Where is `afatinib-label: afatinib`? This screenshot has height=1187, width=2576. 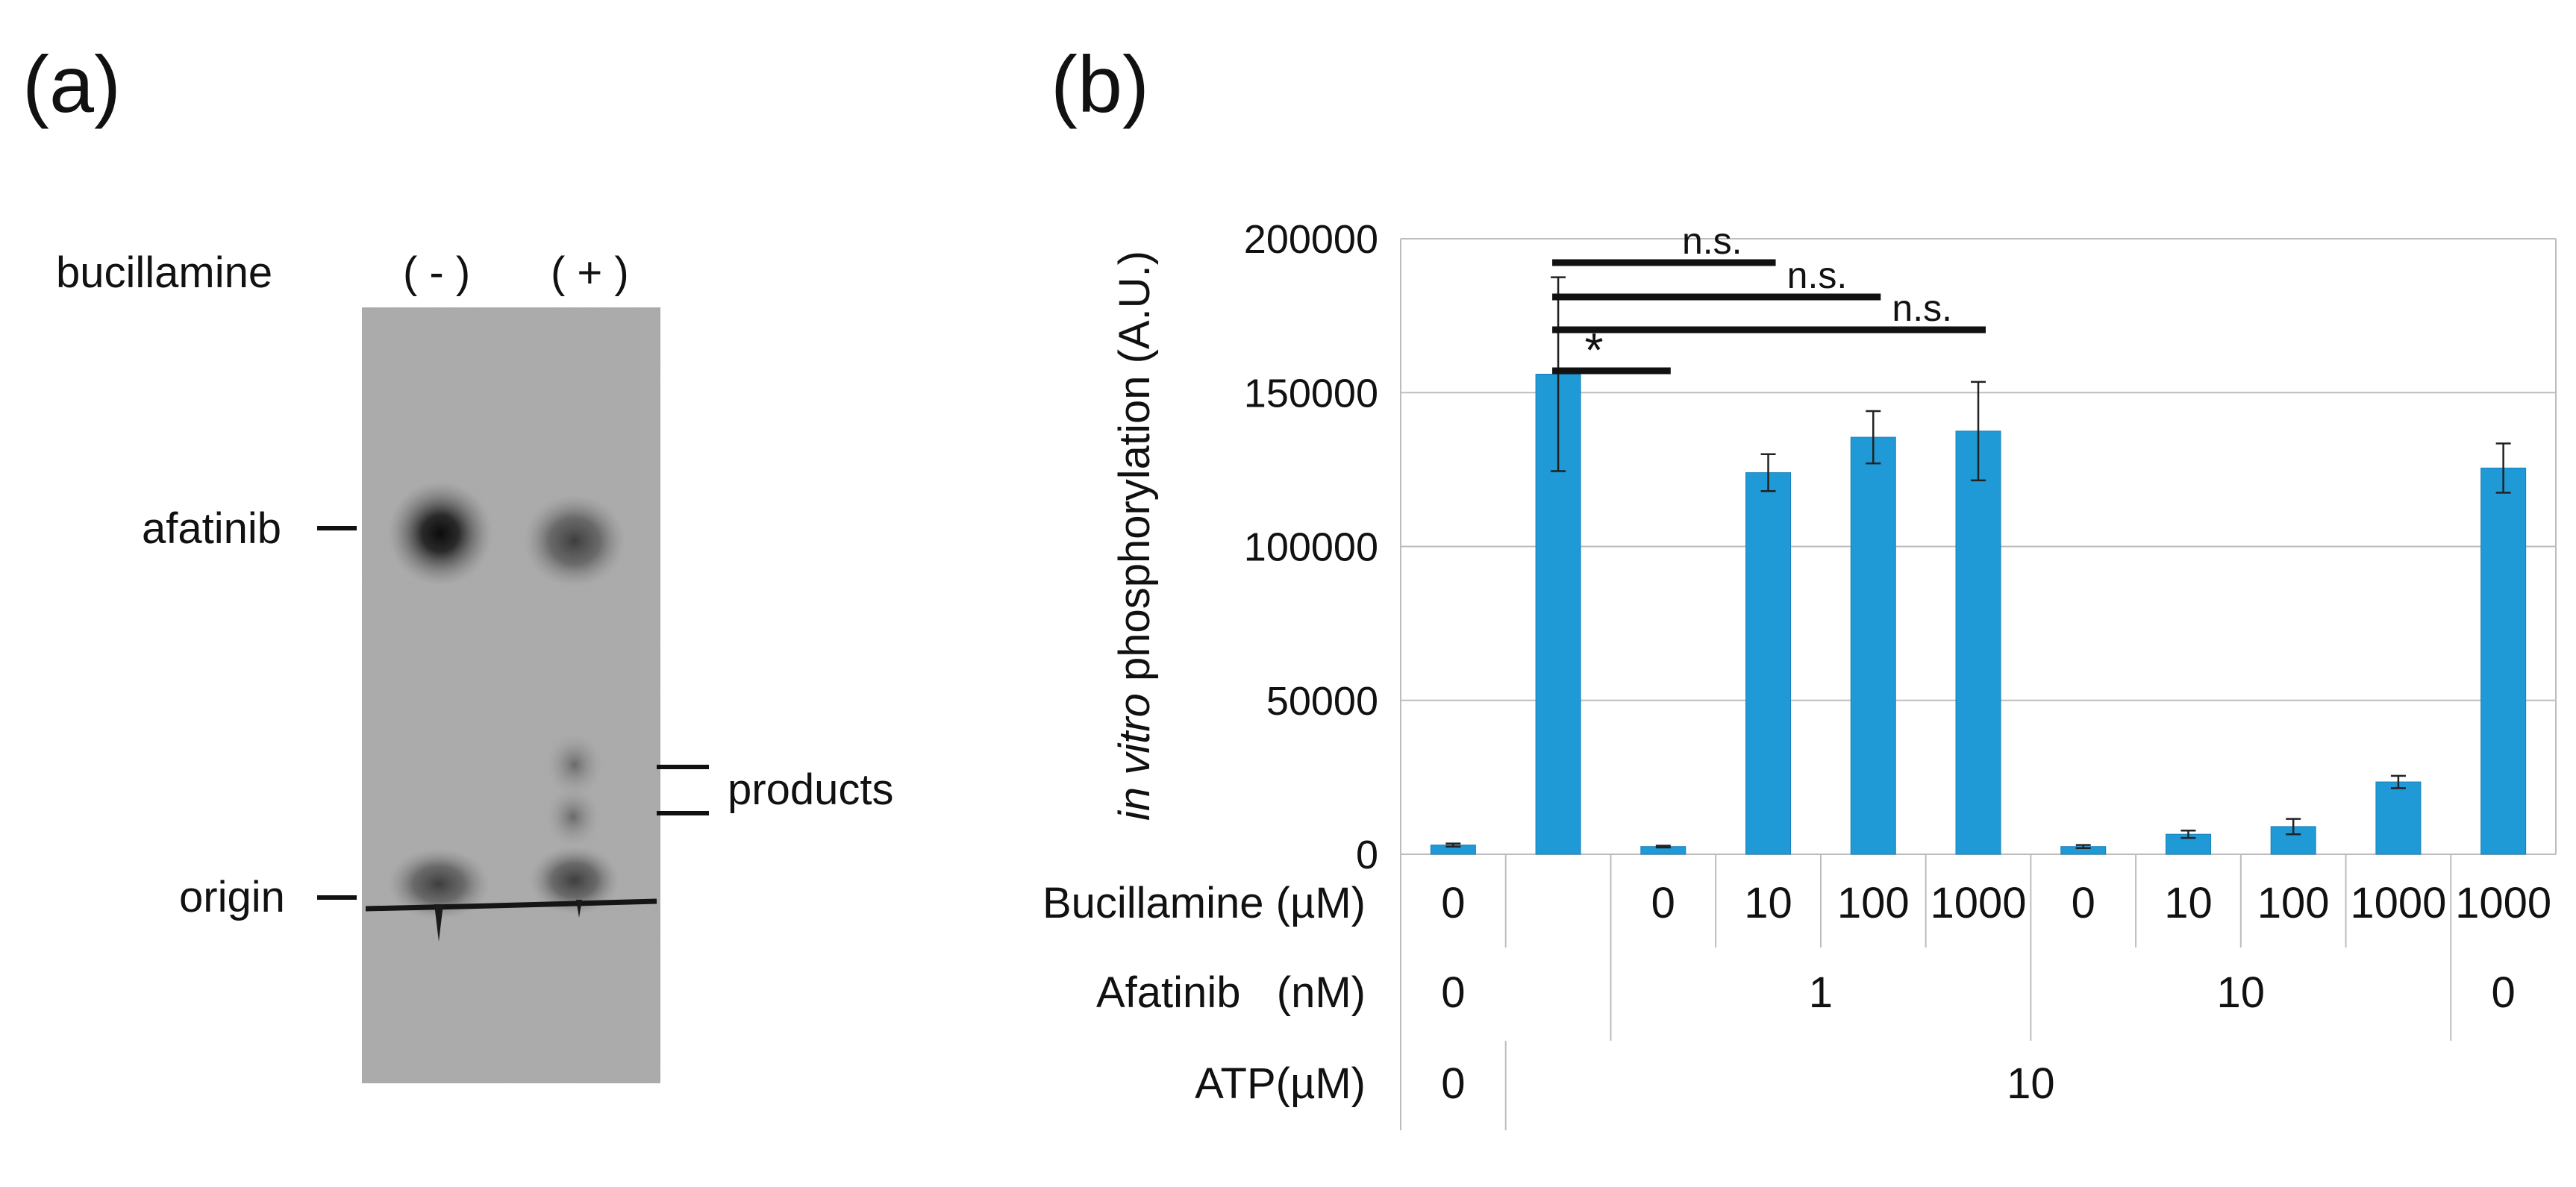
afatinib-label: afatinib is located at coordinates (211, 528).